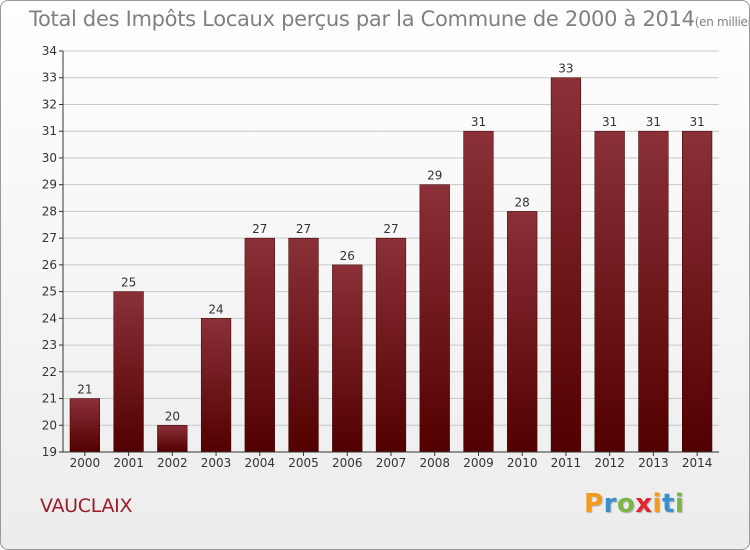 The height and width of the screenshot is (550, 750). Describe the element at coordinates (434, 176) in the screenshot. I see `value-label-2008: 29` at that location.